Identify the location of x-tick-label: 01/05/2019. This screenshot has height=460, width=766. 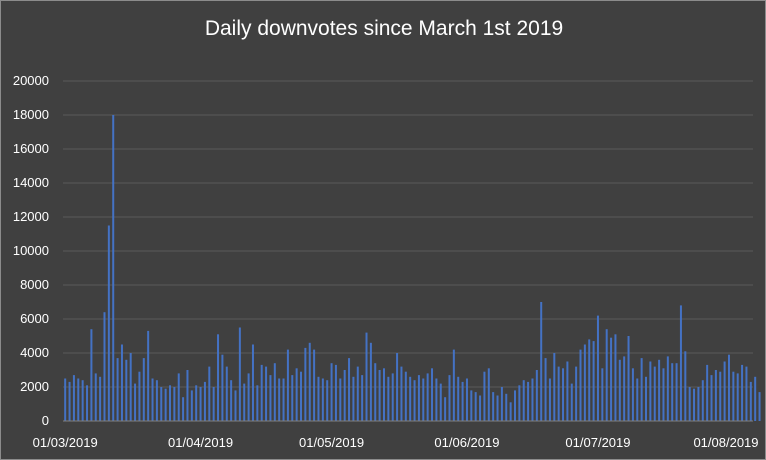
(331, 442).